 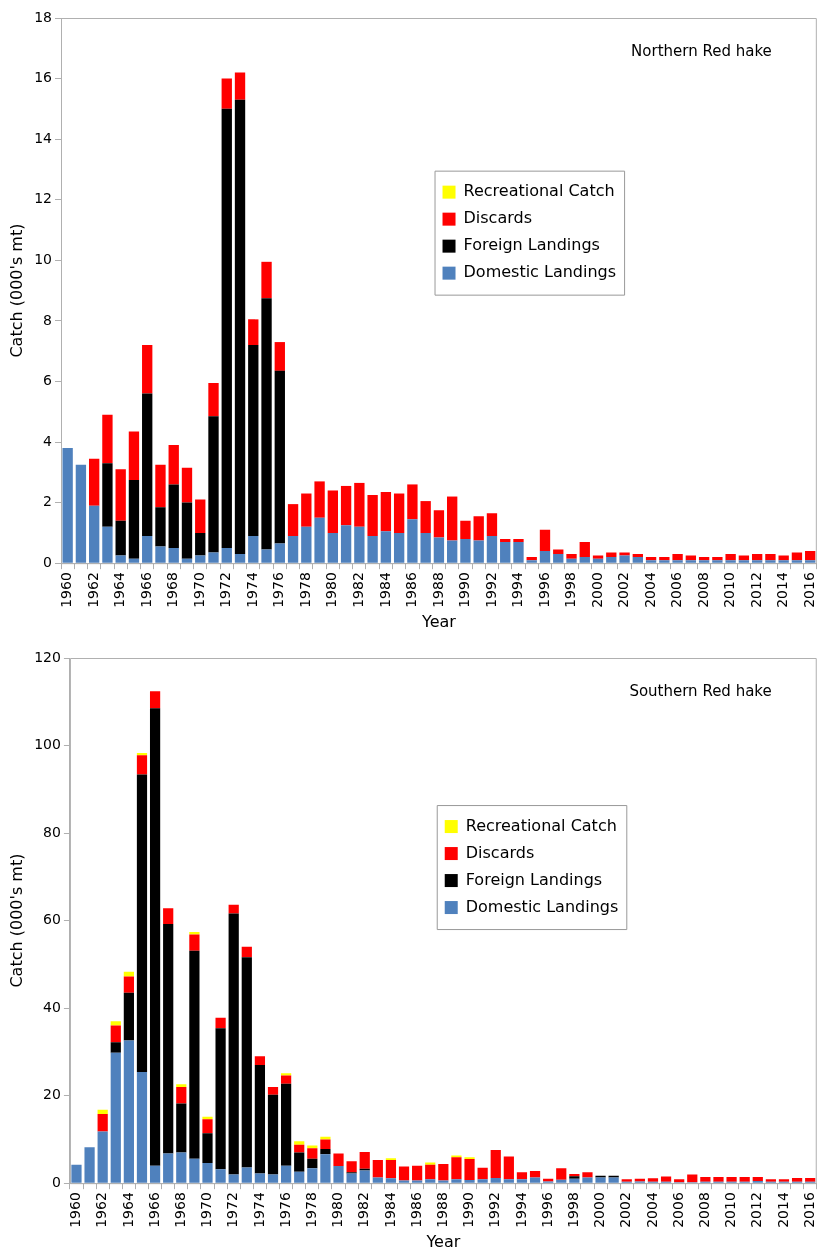 What do you see at coordinates (47, 744) in the screenshot?
I see `y-tick-label: 100` at bounding box center [47, 744].